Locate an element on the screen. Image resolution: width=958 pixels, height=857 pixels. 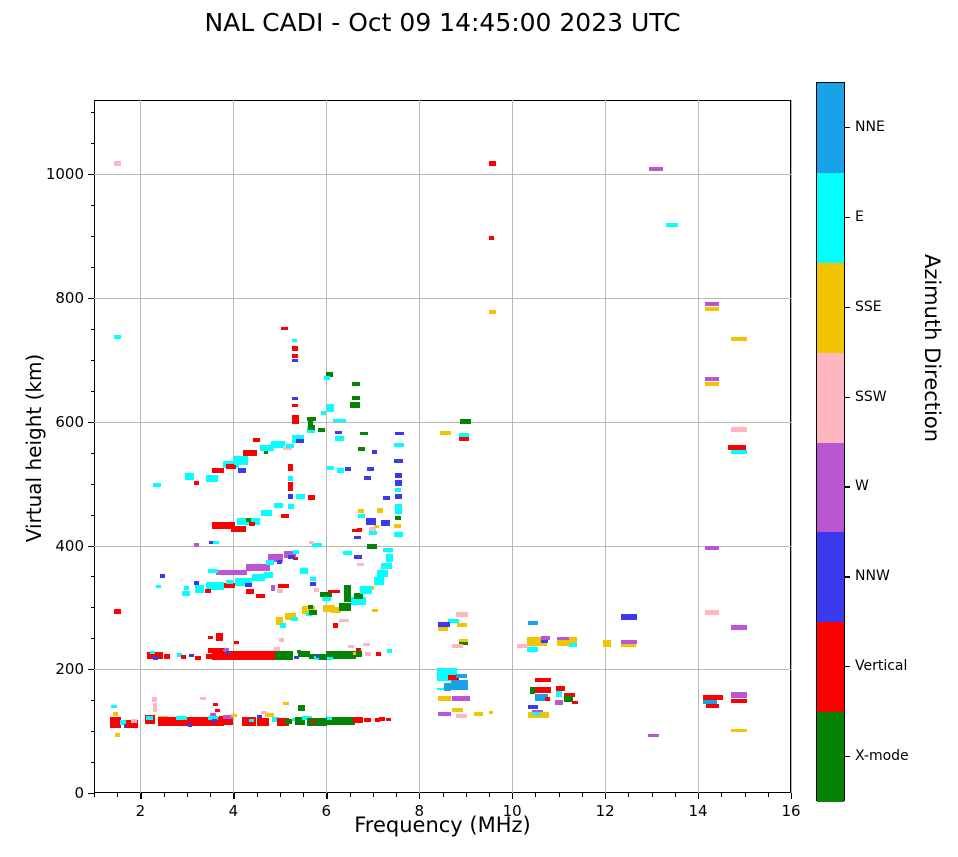
x-axis-label: Frequency (MHz) is located at coordinates (442, 825).